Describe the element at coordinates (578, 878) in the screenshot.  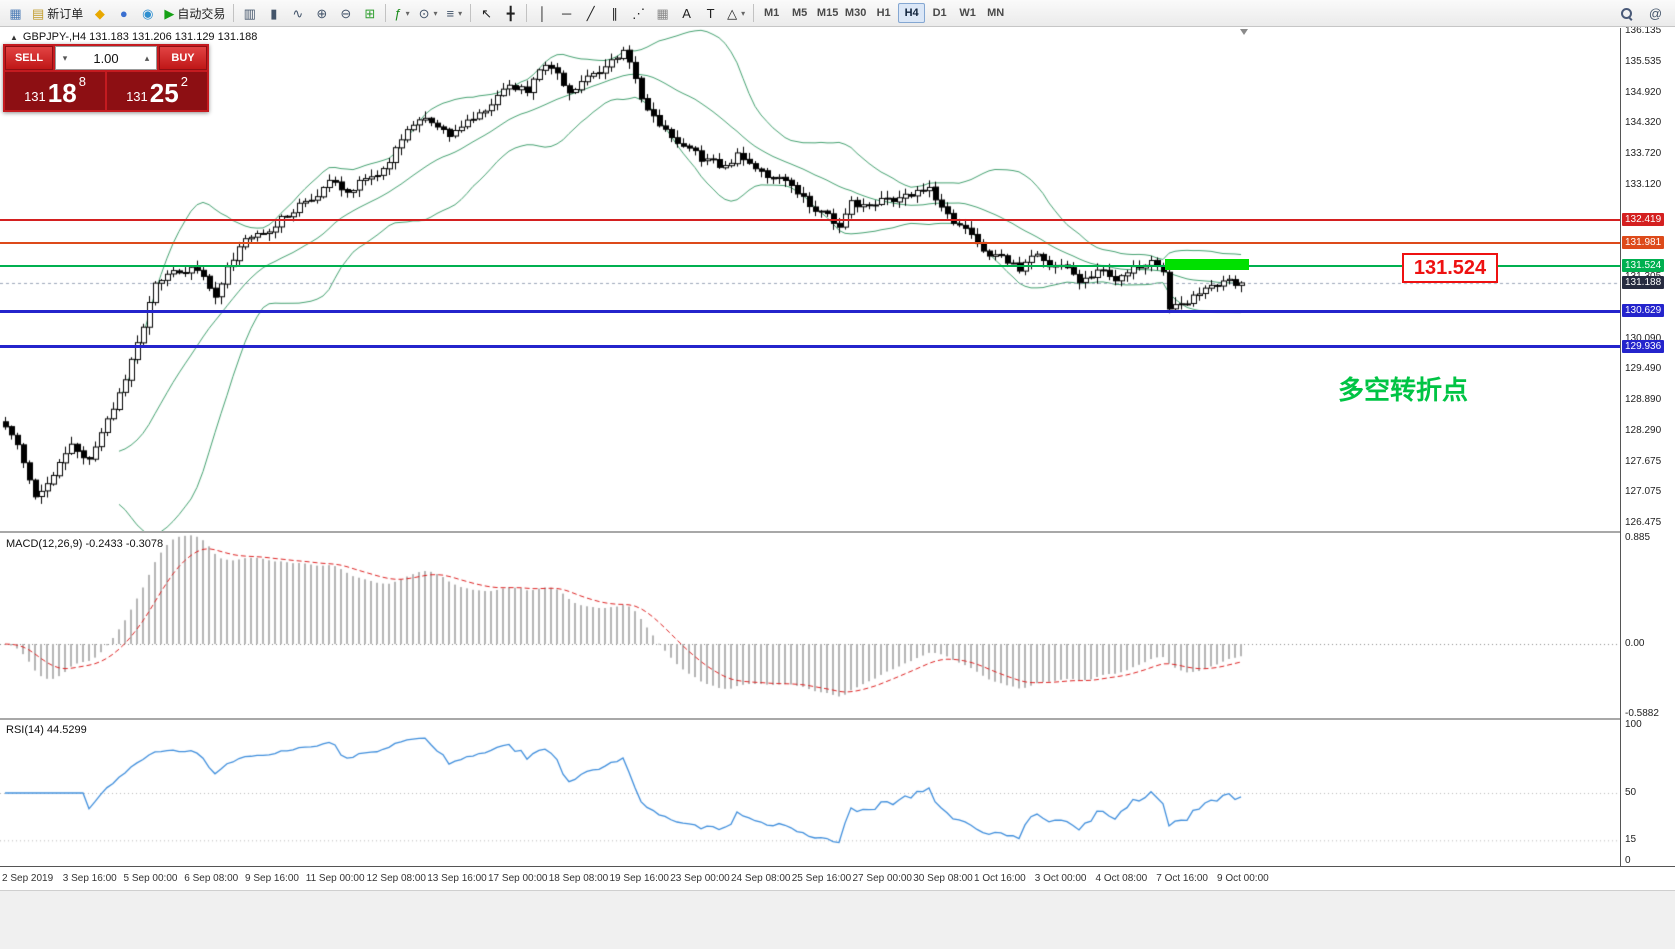
I see `time-tick: 18 Sep 08:00` at that location.